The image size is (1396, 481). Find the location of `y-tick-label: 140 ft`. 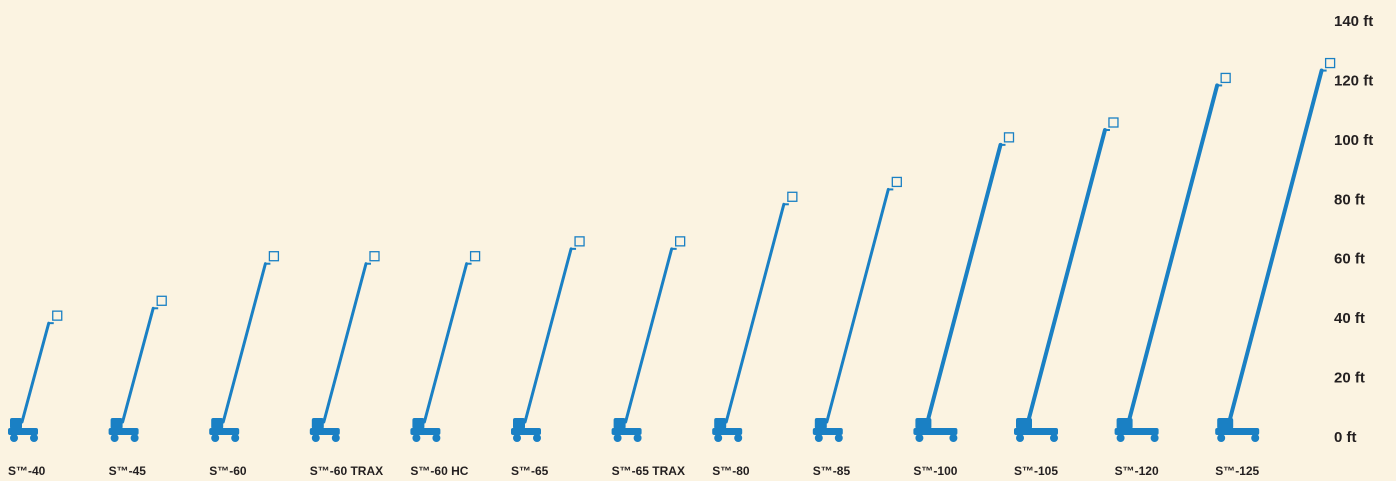

y-tick-label: 140 ft is located at coordinates (1353, 21).